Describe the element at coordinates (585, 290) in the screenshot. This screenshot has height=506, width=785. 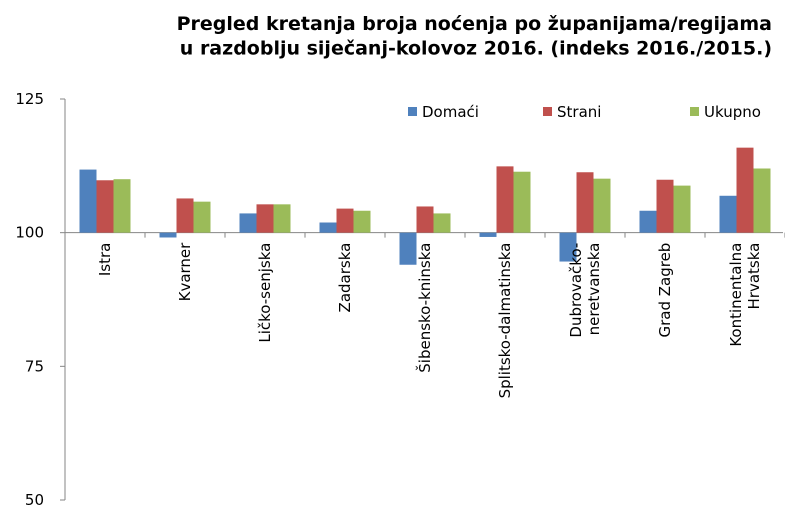
I see `x-tick-label: Dubrovačko-neretvanska` at that location.